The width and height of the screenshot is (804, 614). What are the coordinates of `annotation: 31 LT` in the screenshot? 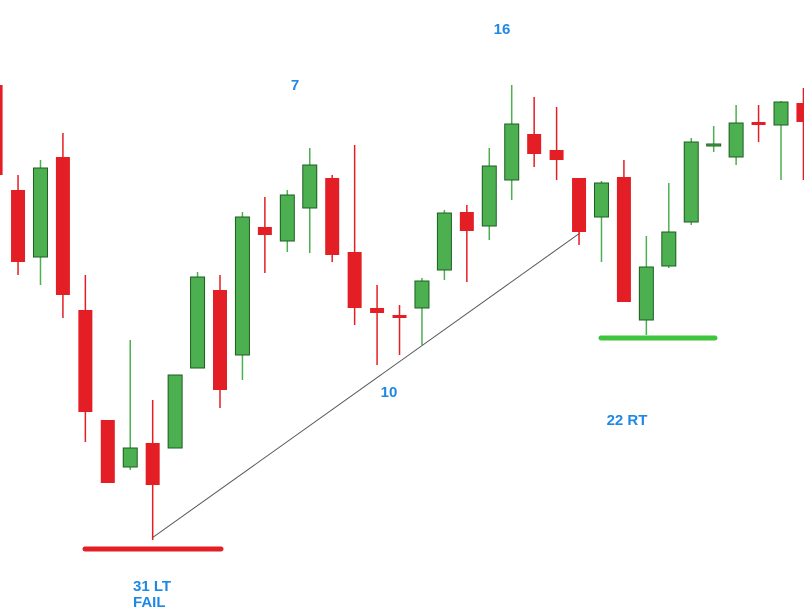 It's located at (152, 586).